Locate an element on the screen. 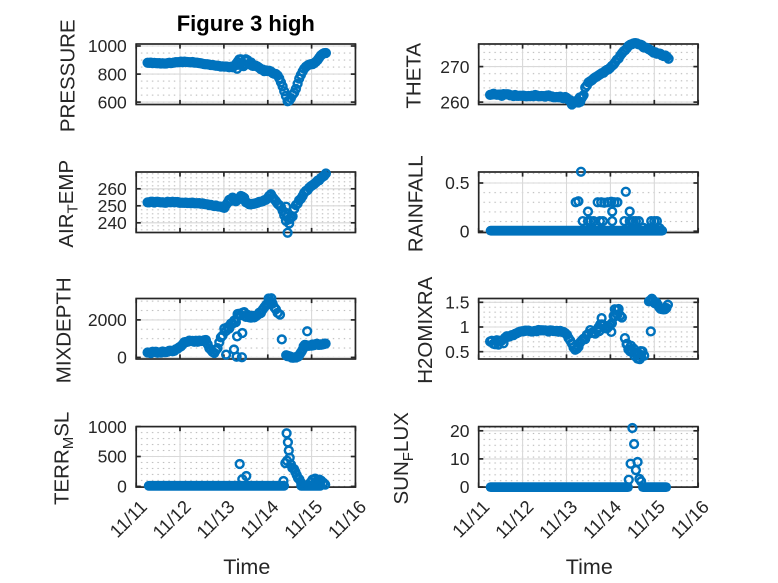 The height and width of the screenshot is (583, 778). svg-text: MIXDEPTH is located at coordinates (64, 330).